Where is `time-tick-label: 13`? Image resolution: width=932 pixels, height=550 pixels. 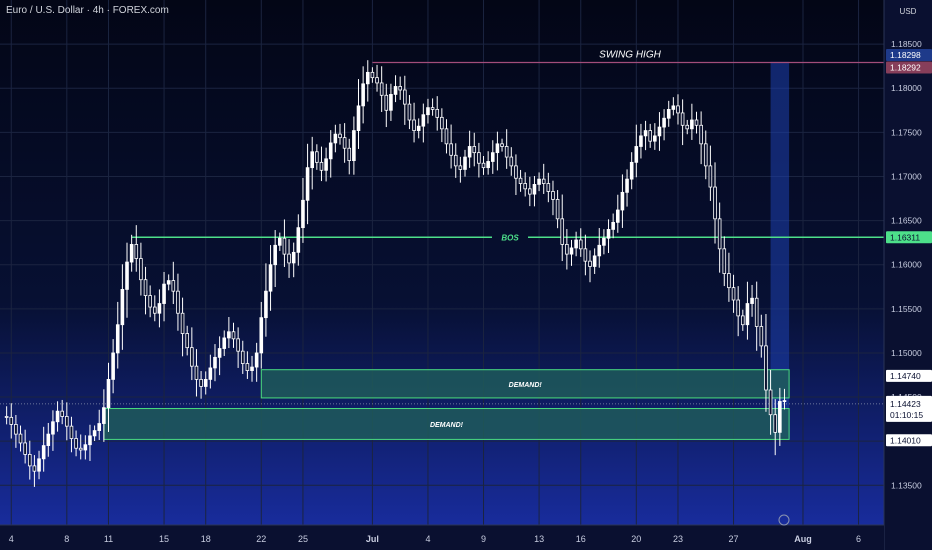
time-tick-label: 13 is located at coordinates (539, 539).